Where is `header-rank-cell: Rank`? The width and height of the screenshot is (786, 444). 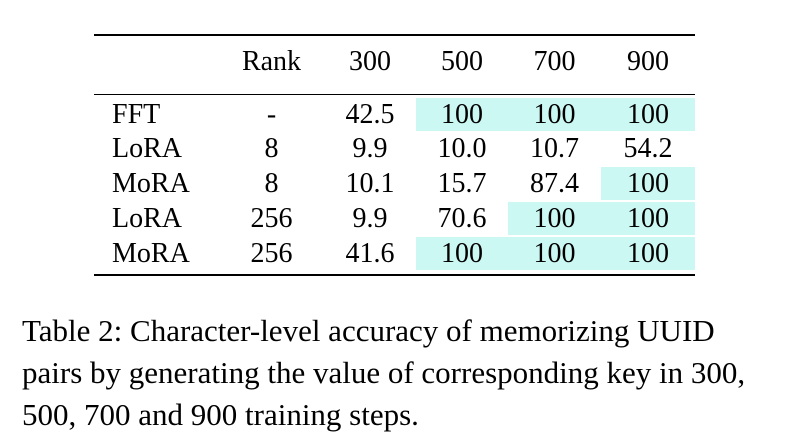 header-rank-cell: Rank is located at coordinates (271, 61).